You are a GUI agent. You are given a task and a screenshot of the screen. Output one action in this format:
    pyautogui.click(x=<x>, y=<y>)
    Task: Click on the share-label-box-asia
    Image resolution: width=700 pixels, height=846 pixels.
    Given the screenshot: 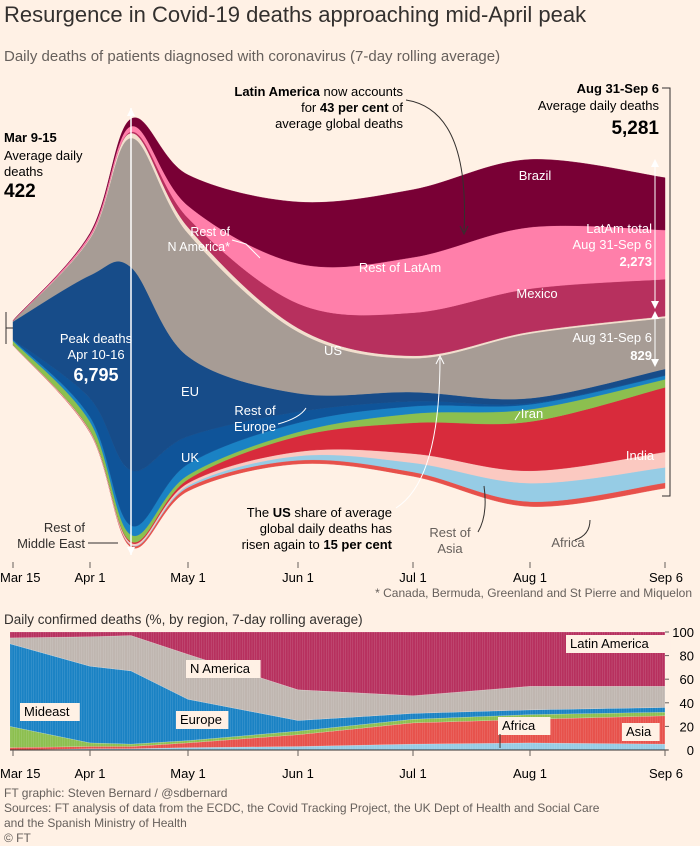 What is the action you would take?
    pyautogui.click(x=641, y=732)
    